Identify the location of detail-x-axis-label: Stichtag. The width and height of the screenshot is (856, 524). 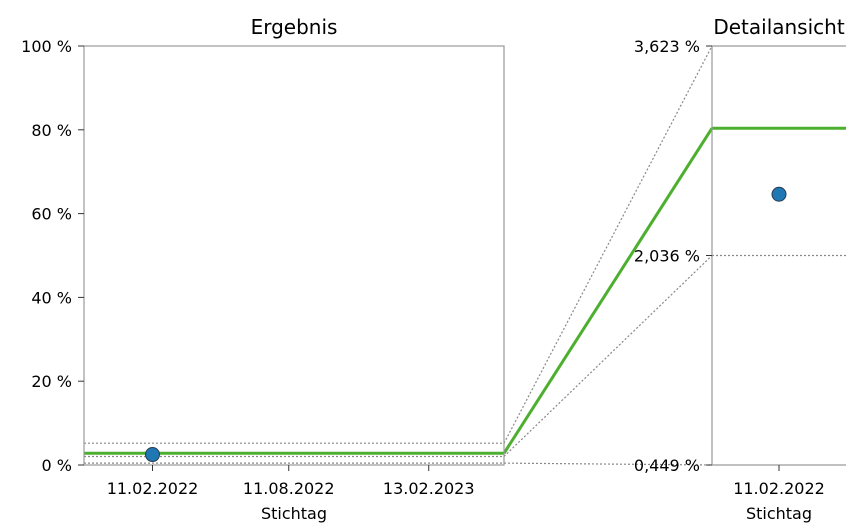
(779, 513).